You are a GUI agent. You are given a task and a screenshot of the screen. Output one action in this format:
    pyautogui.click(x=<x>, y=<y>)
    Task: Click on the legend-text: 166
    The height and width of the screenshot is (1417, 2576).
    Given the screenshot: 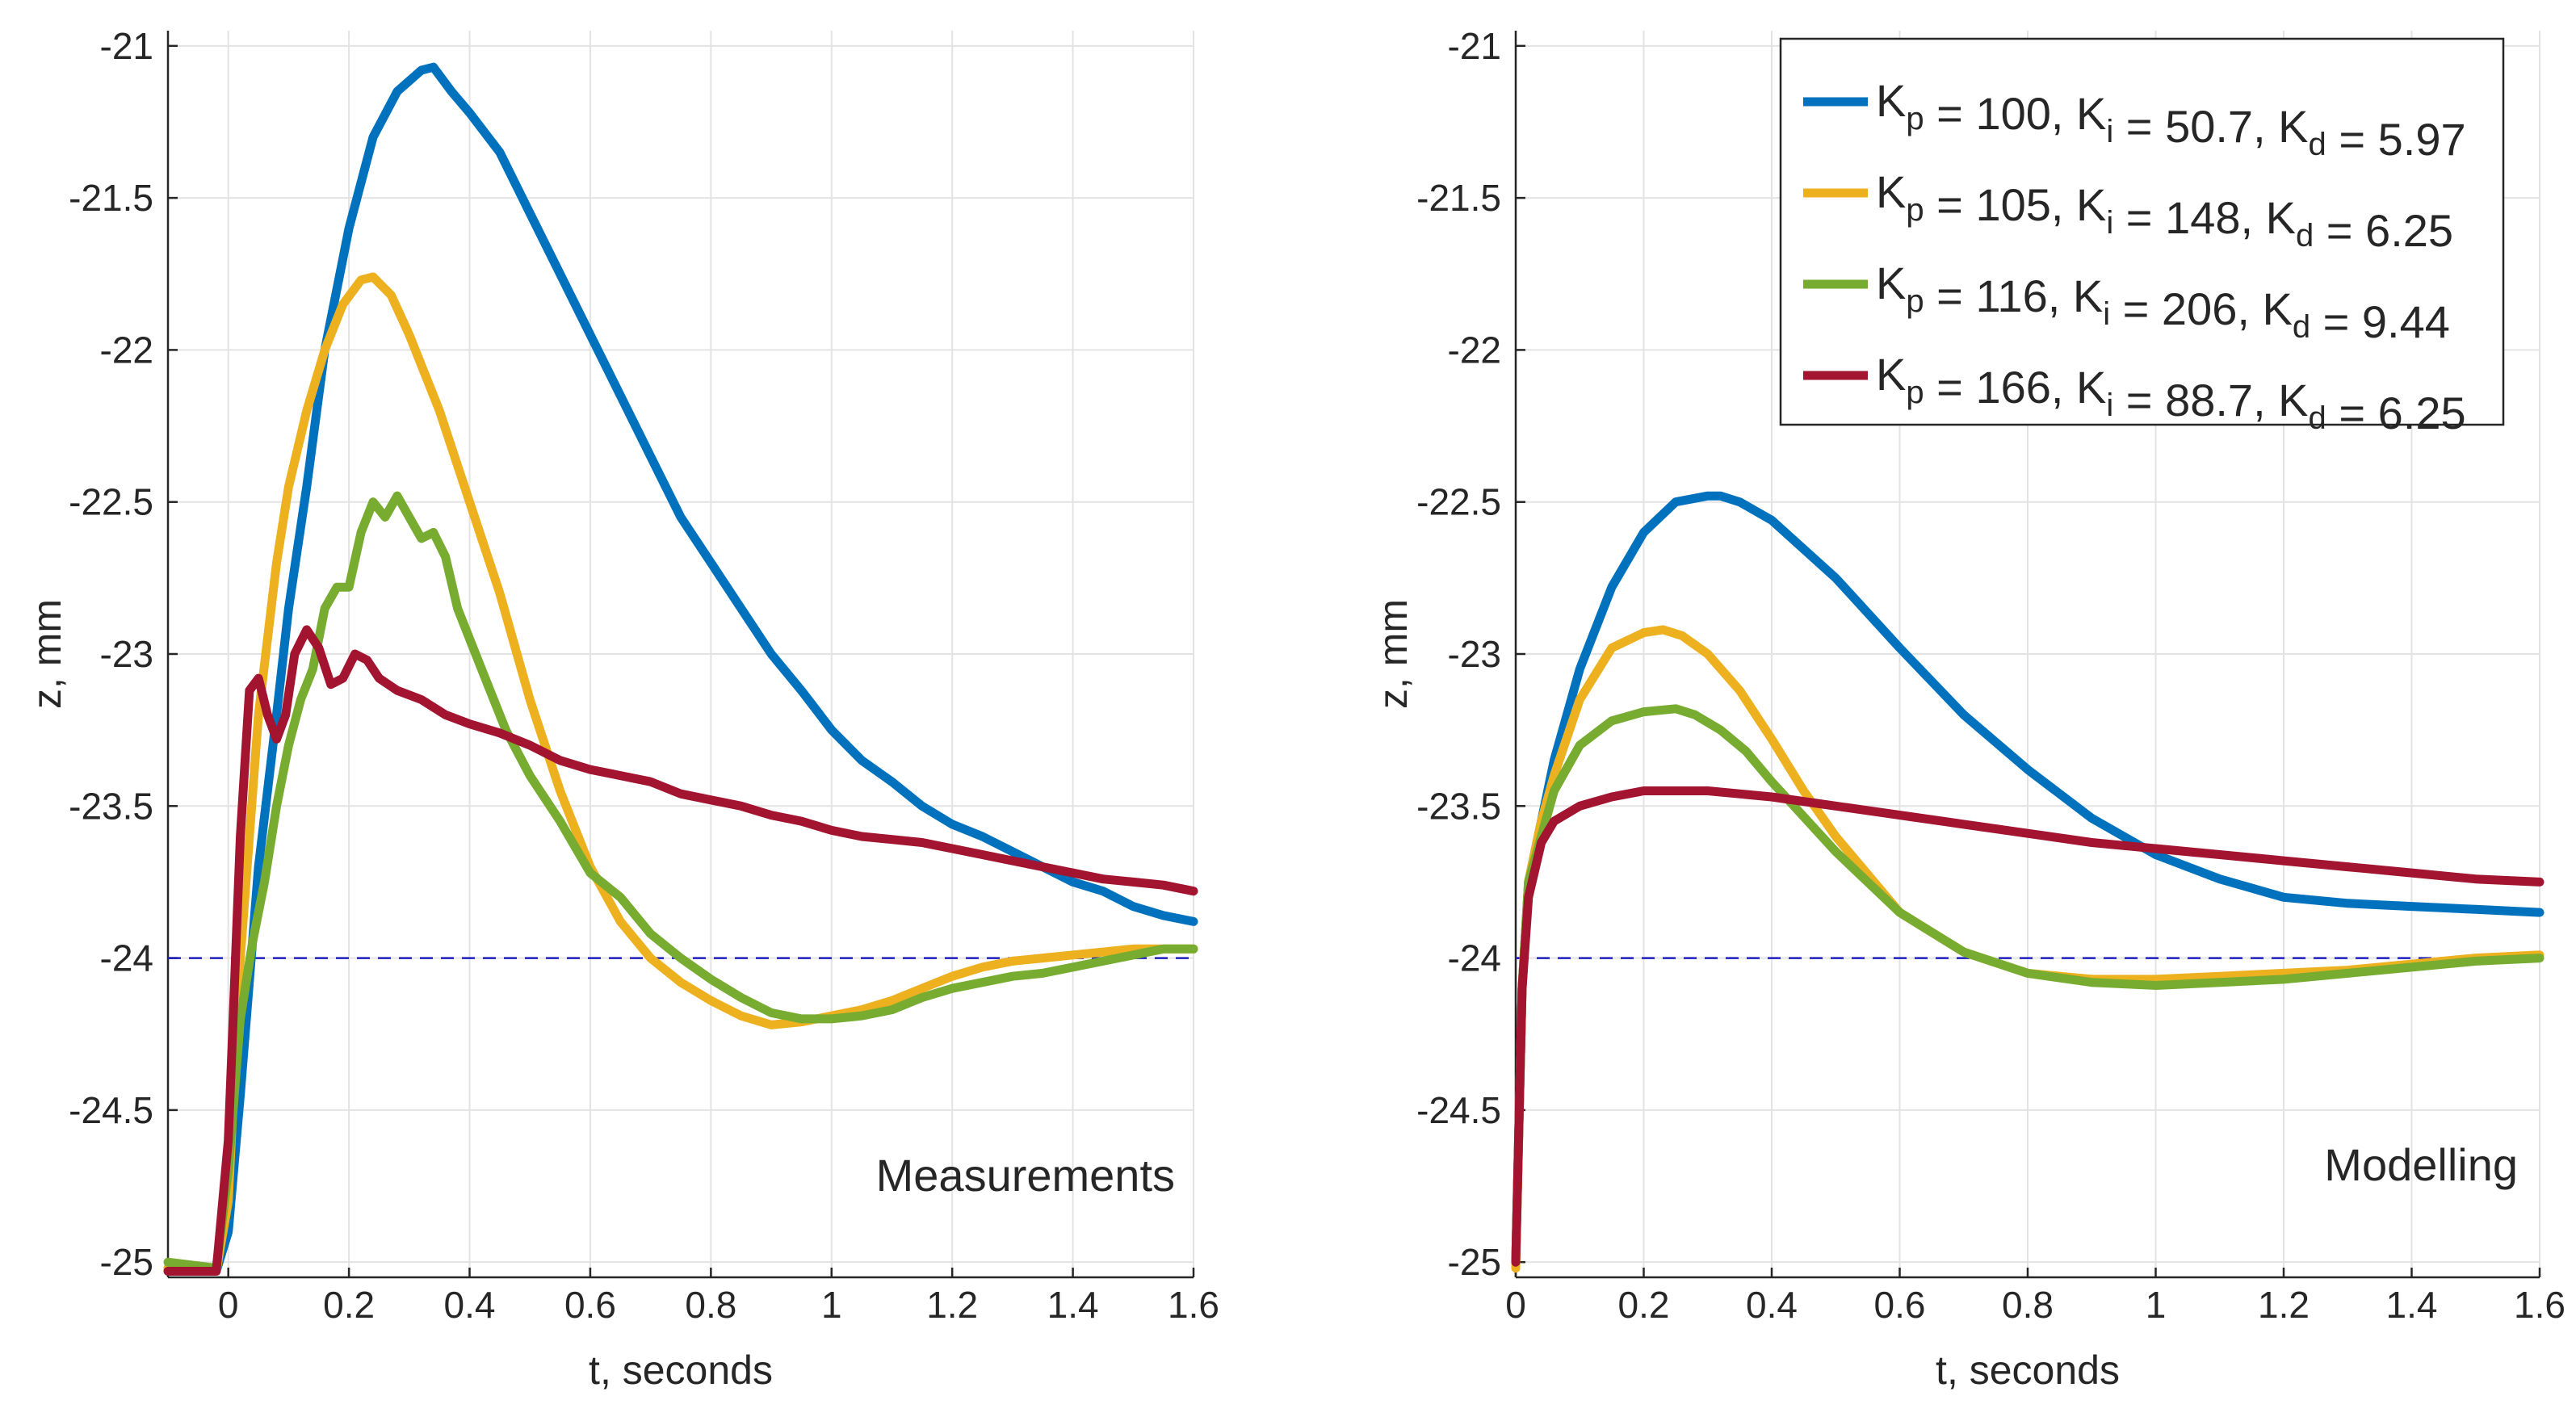 What is the action you would take?
    pyautogui.click(x=2012, y=387)
    